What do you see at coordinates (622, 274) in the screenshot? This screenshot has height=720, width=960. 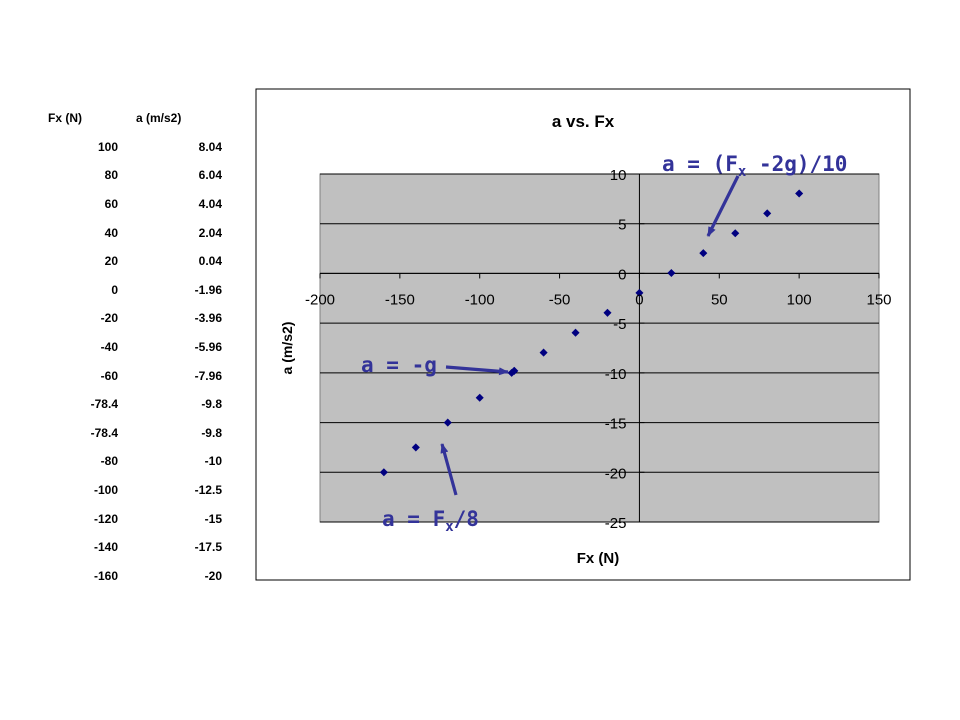 I see `y-tick-label: 0` at bounding box center [622, 274].